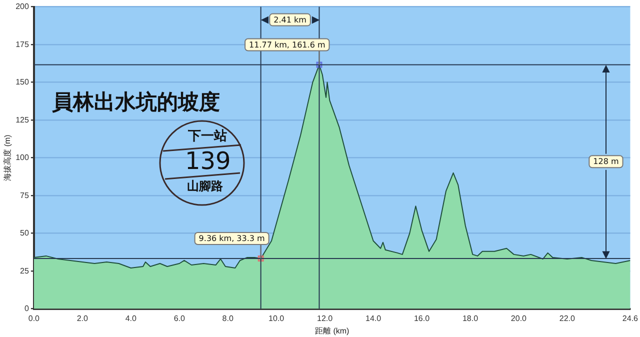 This screenshot has width=640, height=337. Describe the element at coordinates (332, 331) in the screenshot. I see `x-axis-title: 距離 (km)` at that location.